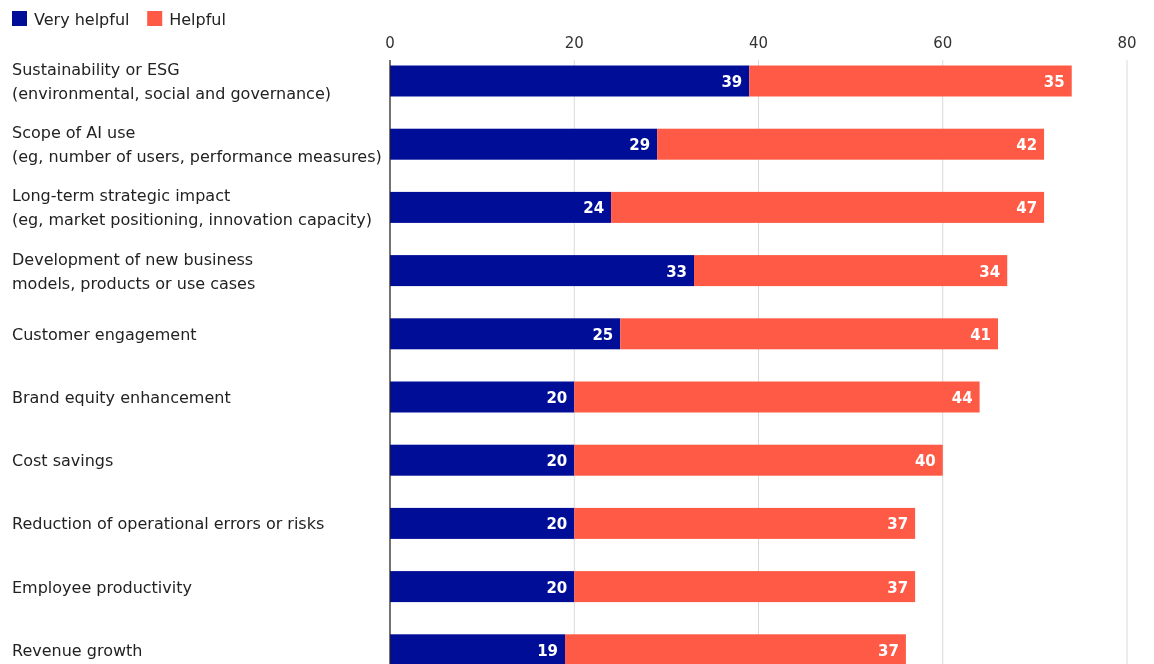 The image size is (1154, 664). I want to click on data-label: 19, so click(548, 650).